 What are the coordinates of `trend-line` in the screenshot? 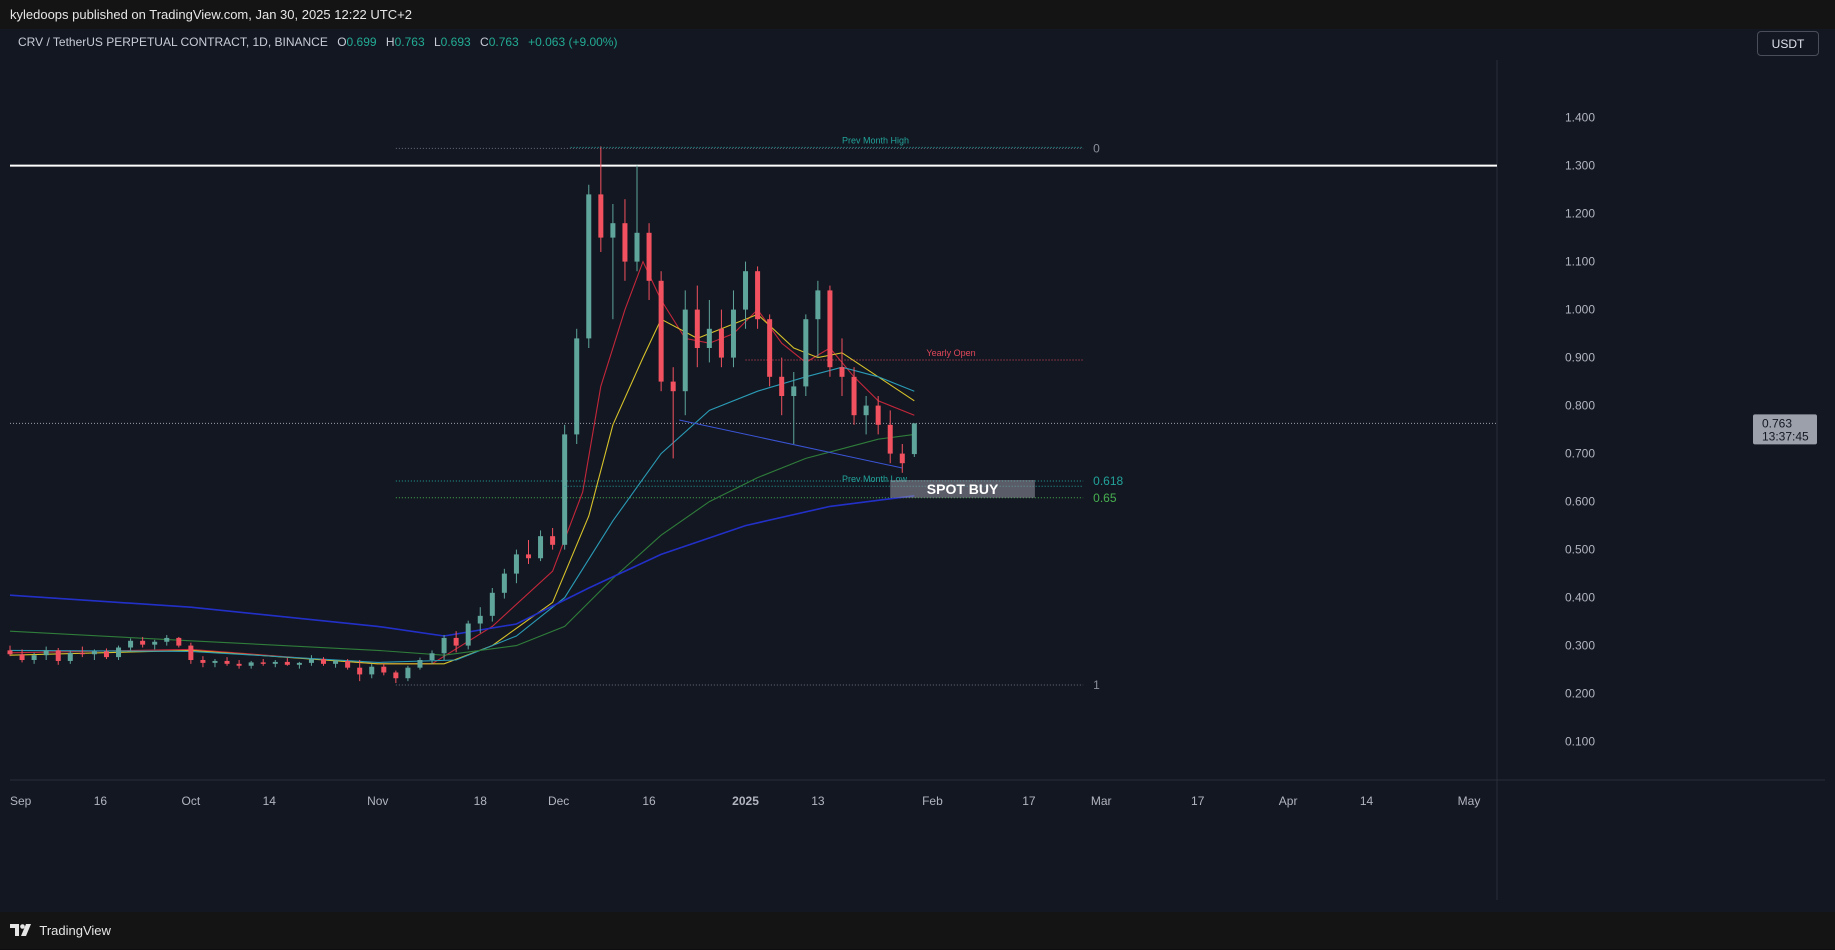 It's located at (791, 444).